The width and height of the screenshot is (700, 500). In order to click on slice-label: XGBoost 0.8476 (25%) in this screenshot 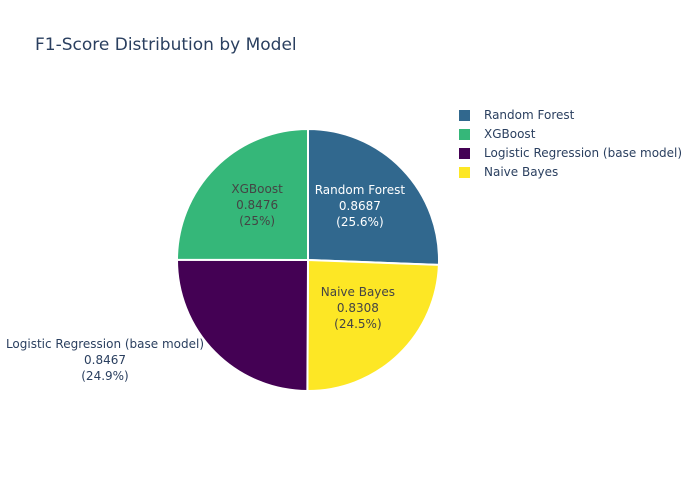, I will do `click(257, 205)`.